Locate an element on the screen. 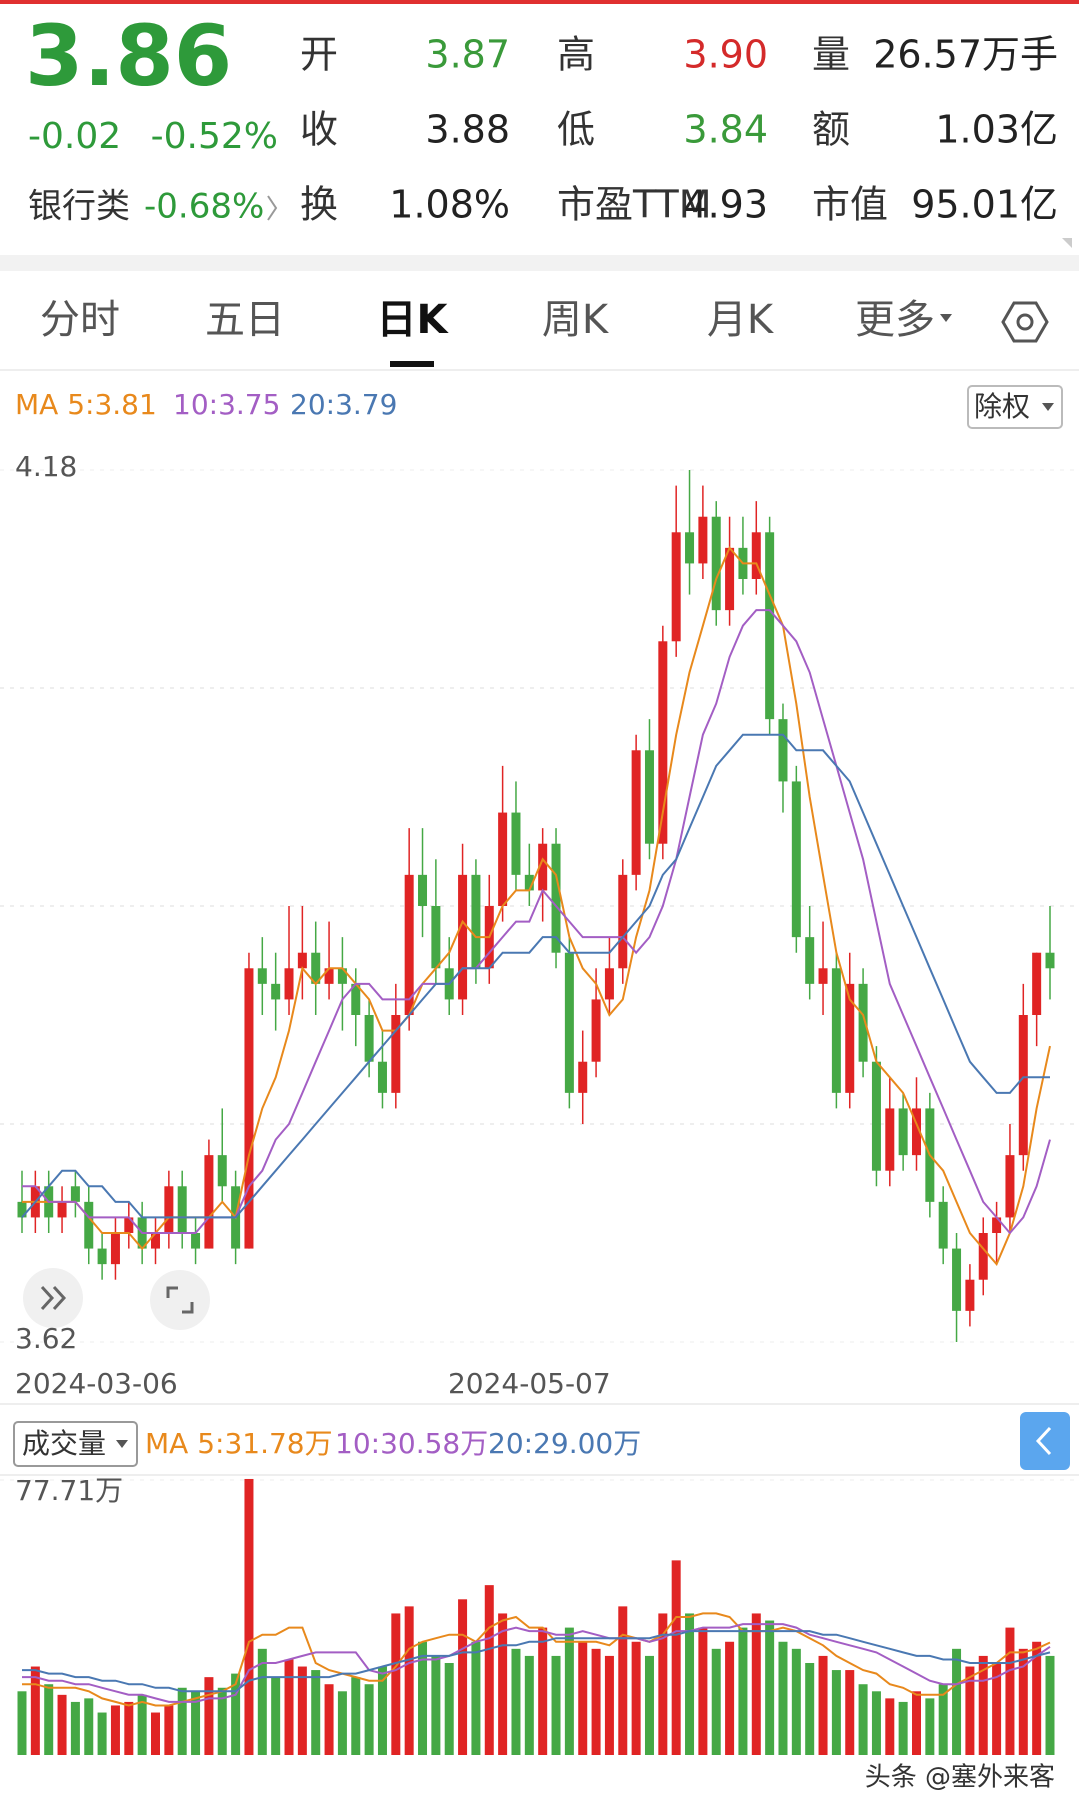 The height and width of the screenshot is (1797, 1079). field-label: 低 is located at coordinates (576, 130).